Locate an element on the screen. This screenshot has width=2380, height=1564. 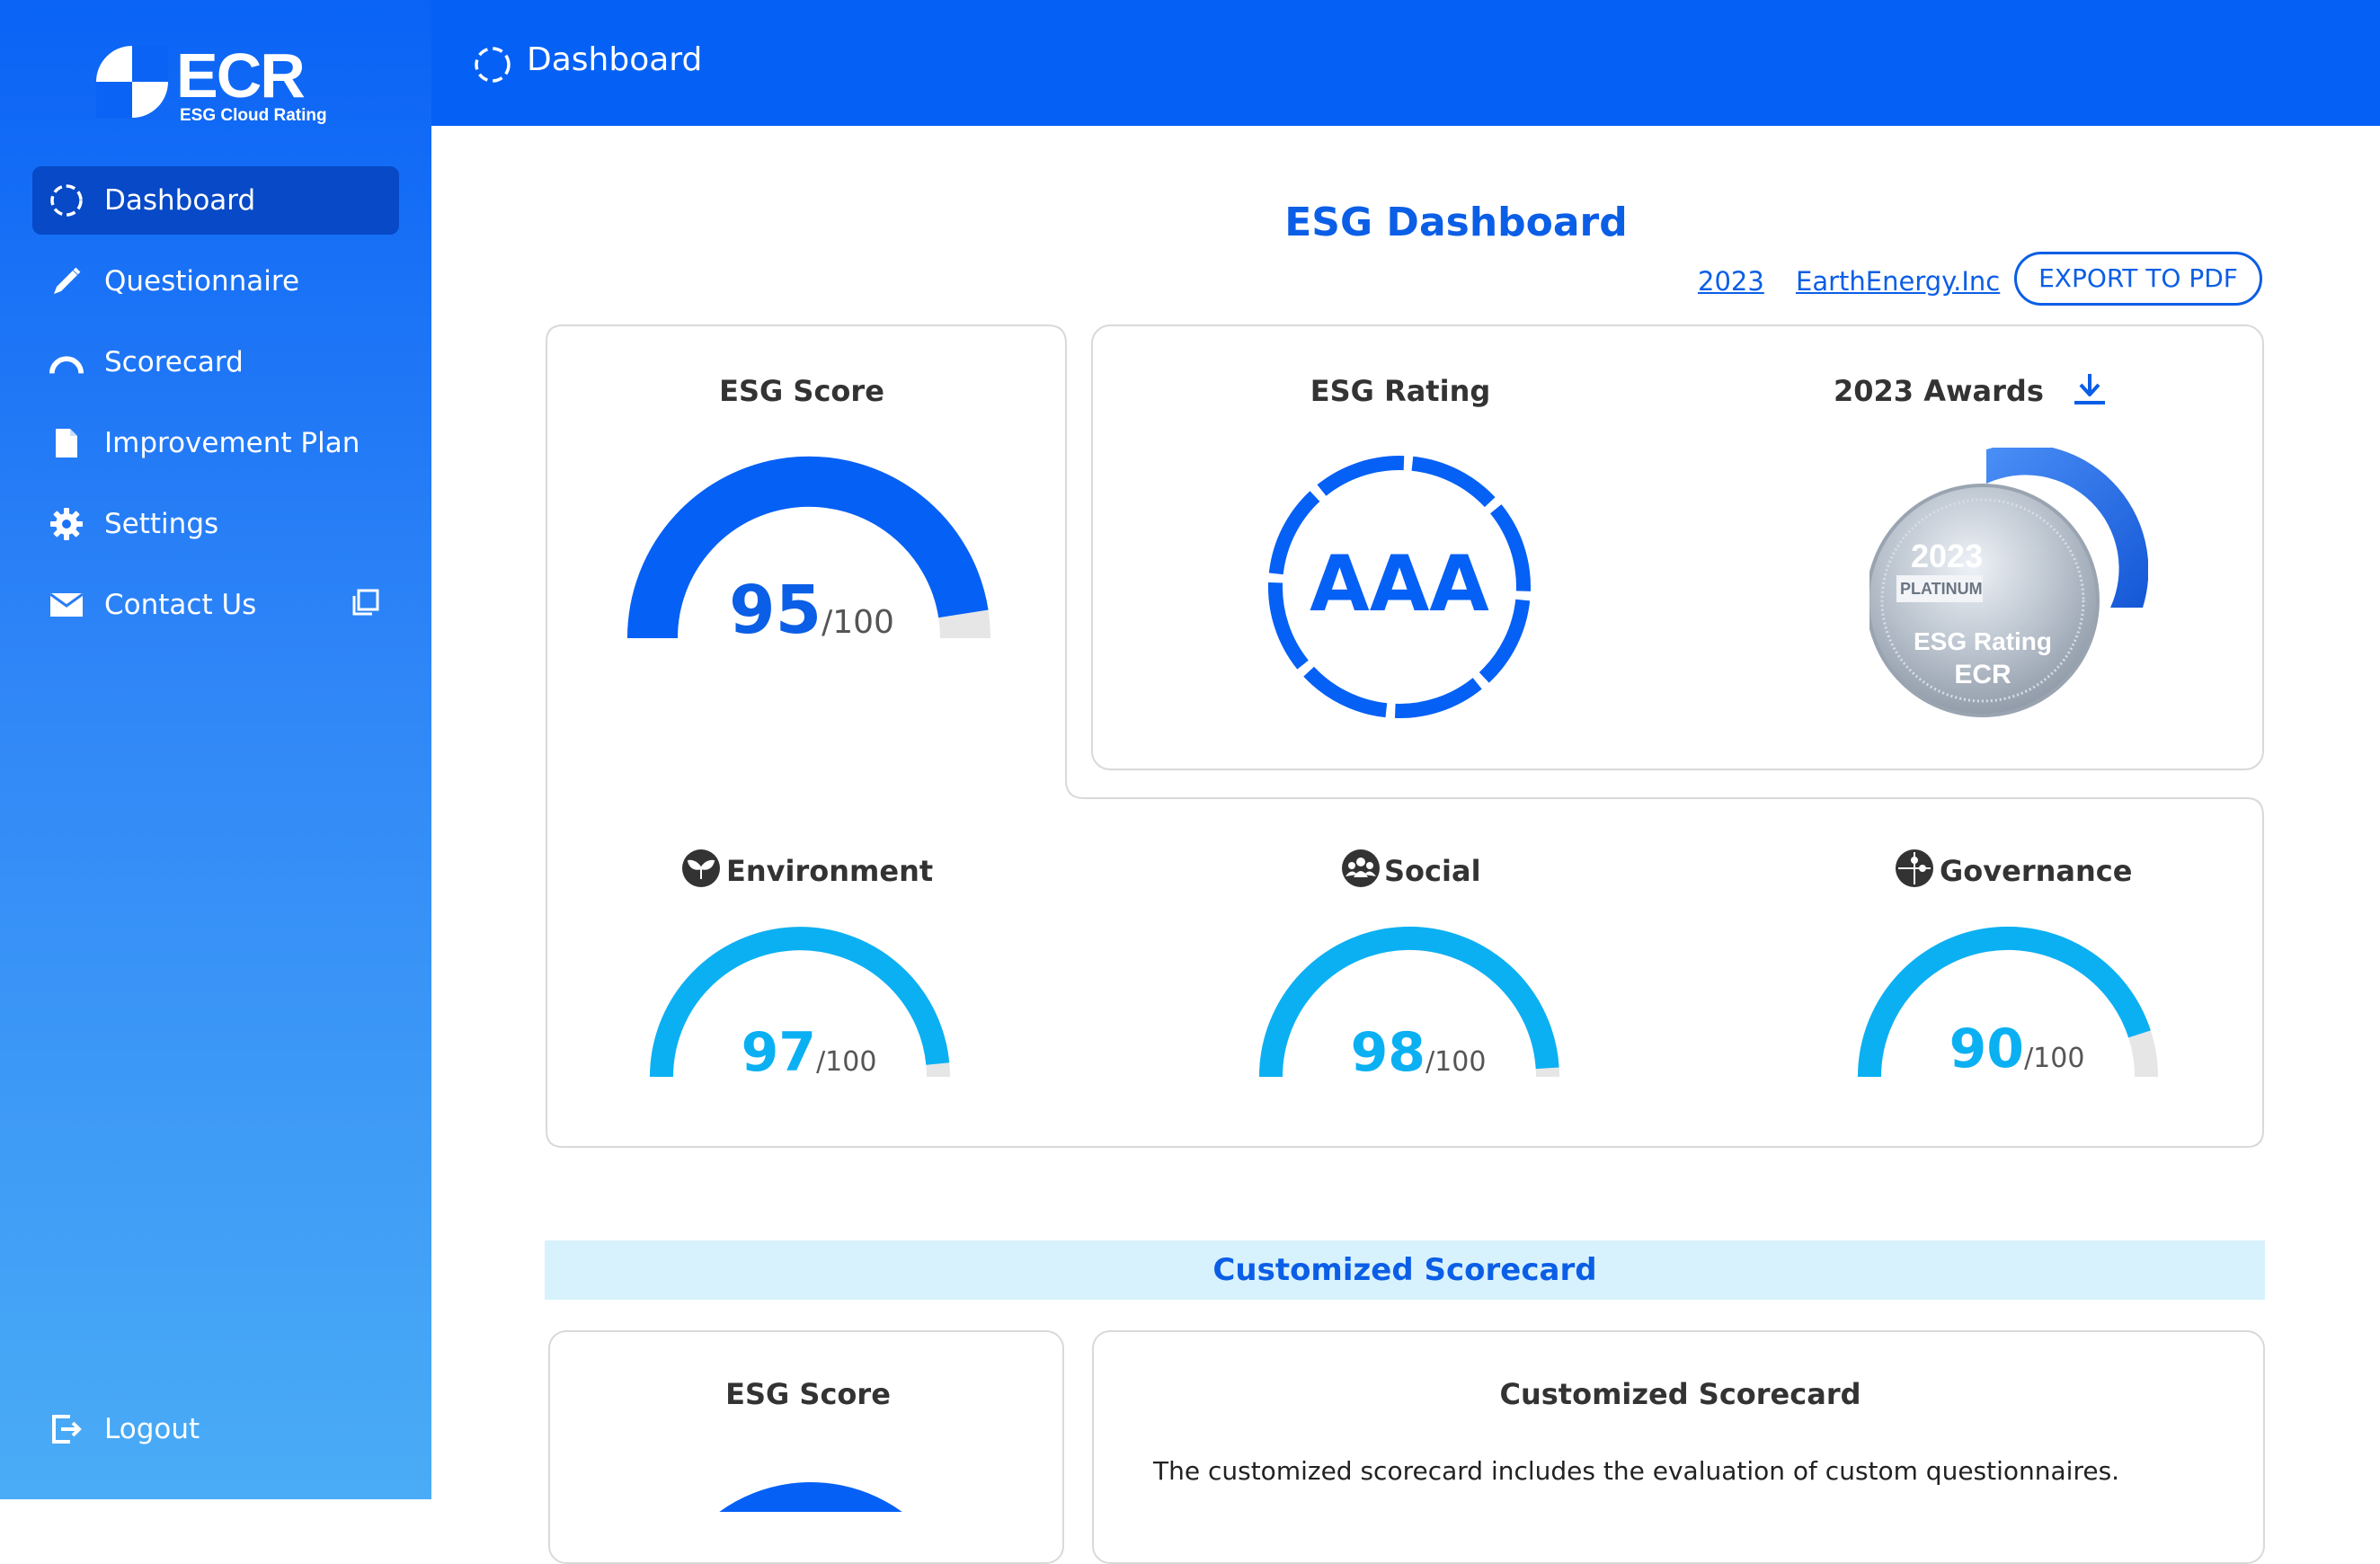
pillar-environment-label: Environment is located at coordinates (807, 868).